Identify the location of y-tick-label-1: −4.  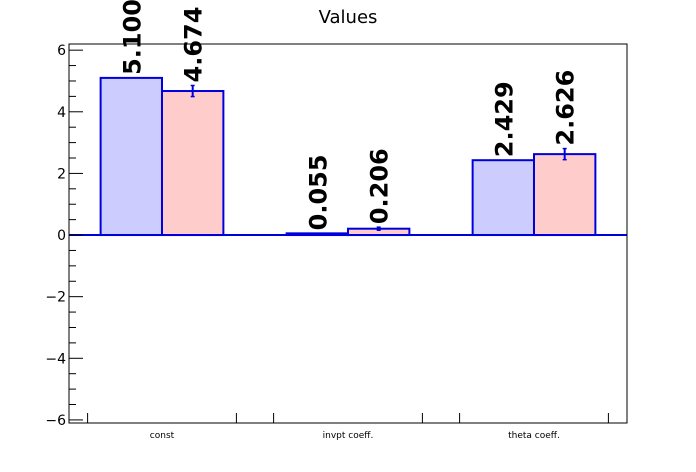
(55, 359).